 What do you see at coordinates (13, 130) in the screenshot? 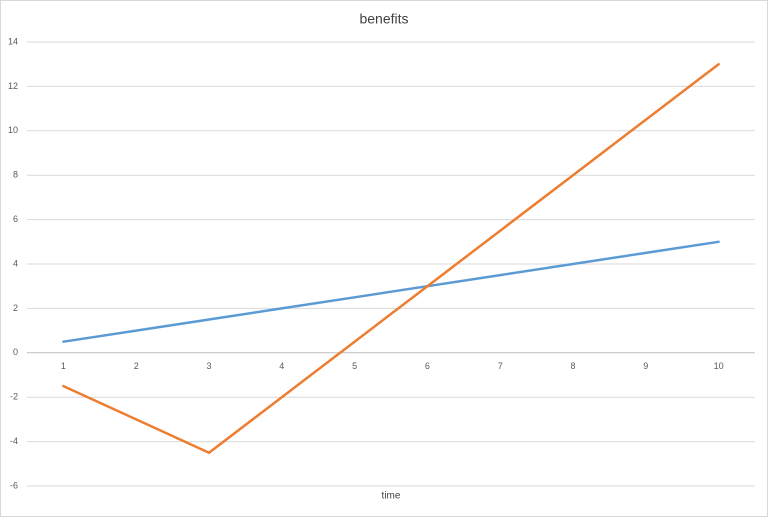
I see `y-tick-label: 10` at bounding box center [13, 130].